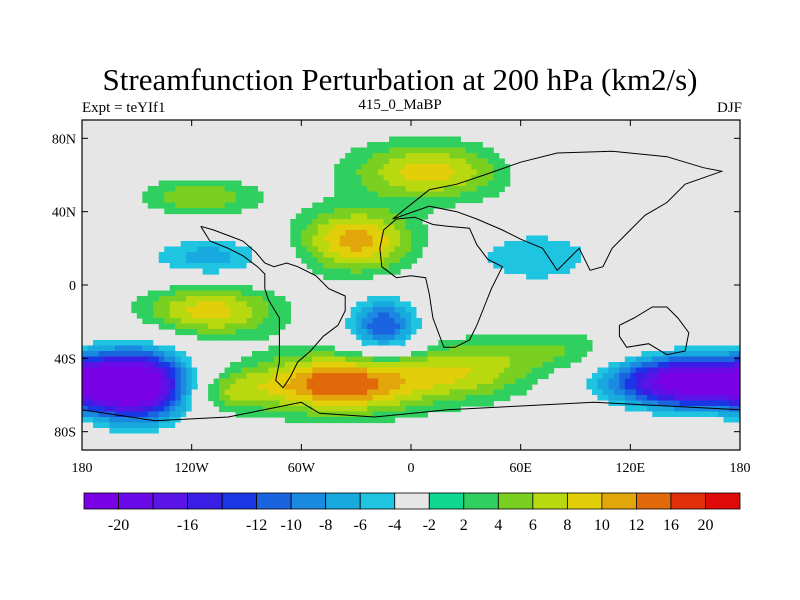 Image resolution: width=800 pixels, height=600 pixels. What do you see at coordinates (377, 501) in the screenshot?
I see `colorbar-box` at bounding box center [377, 501].